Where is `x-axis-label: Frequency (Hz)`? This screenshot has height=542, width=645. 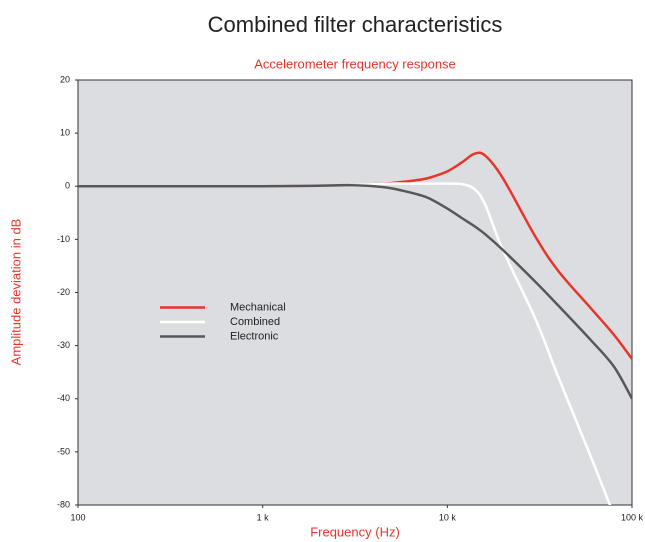
x-axis-label: Frequency (Hz) is located at coordinates (355, 531).